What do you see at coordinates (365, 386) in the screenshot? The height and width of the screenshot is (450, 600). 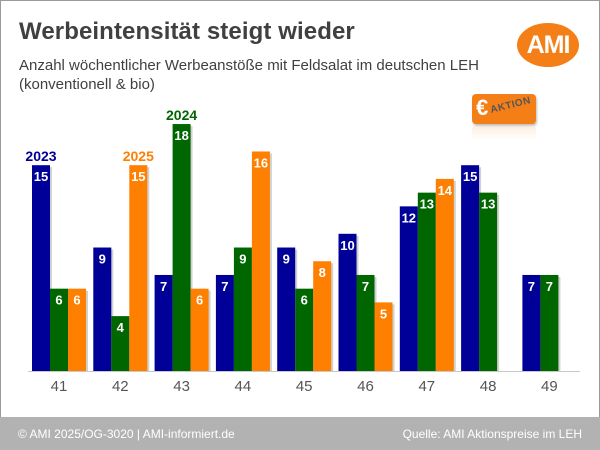 I see `x-tick-label: 46` at bounding box center [365, 386].